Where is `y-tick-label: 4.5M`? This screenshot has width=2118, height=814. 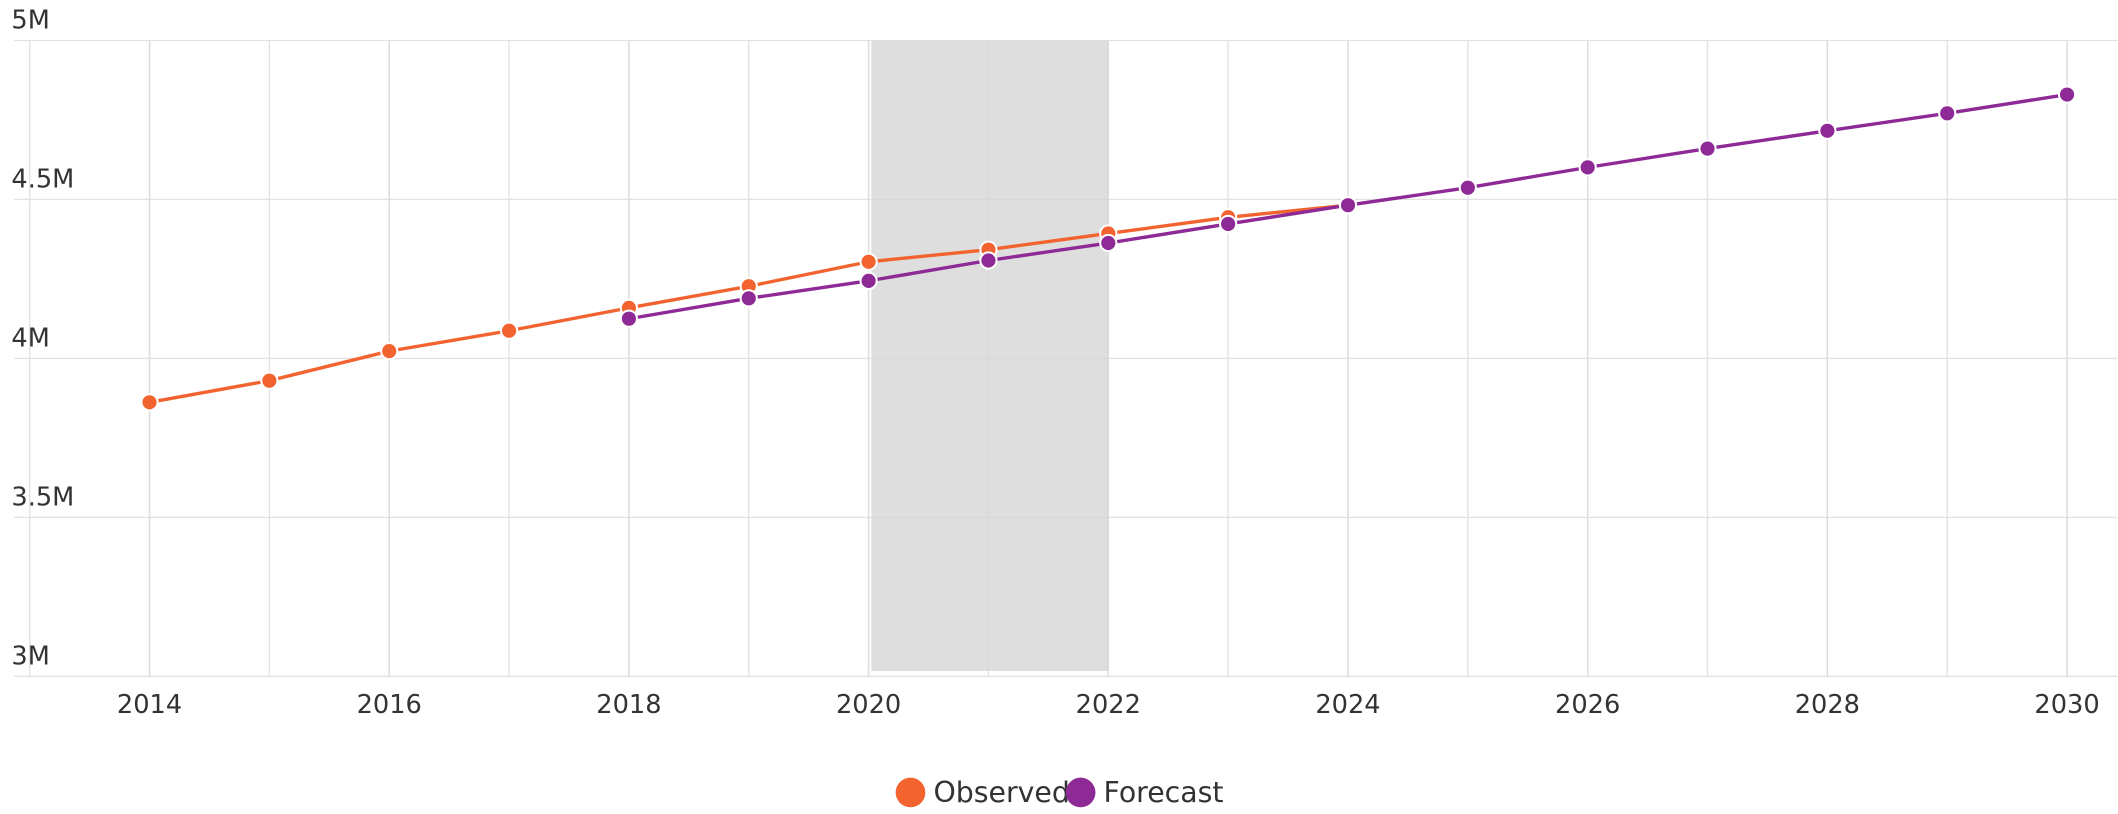
y-tick-label: 4.5M is located at coordinates (42, 180).